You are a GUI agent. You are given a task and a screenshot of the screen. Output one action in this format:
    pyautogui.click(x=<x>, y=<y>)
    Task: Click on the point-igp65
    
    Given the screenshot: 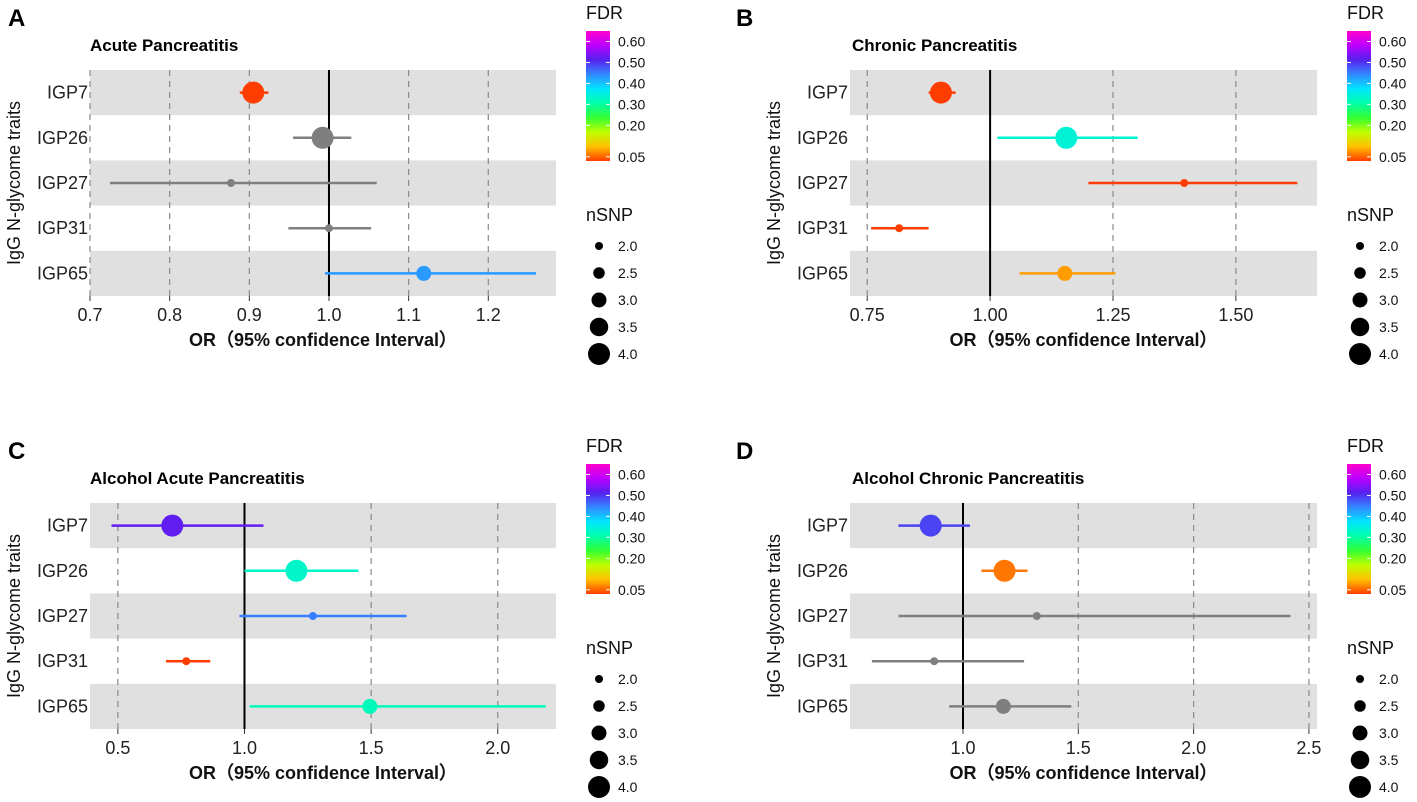 What is the action you would take?
    pyautogui.click(x=1065, y=273)
    